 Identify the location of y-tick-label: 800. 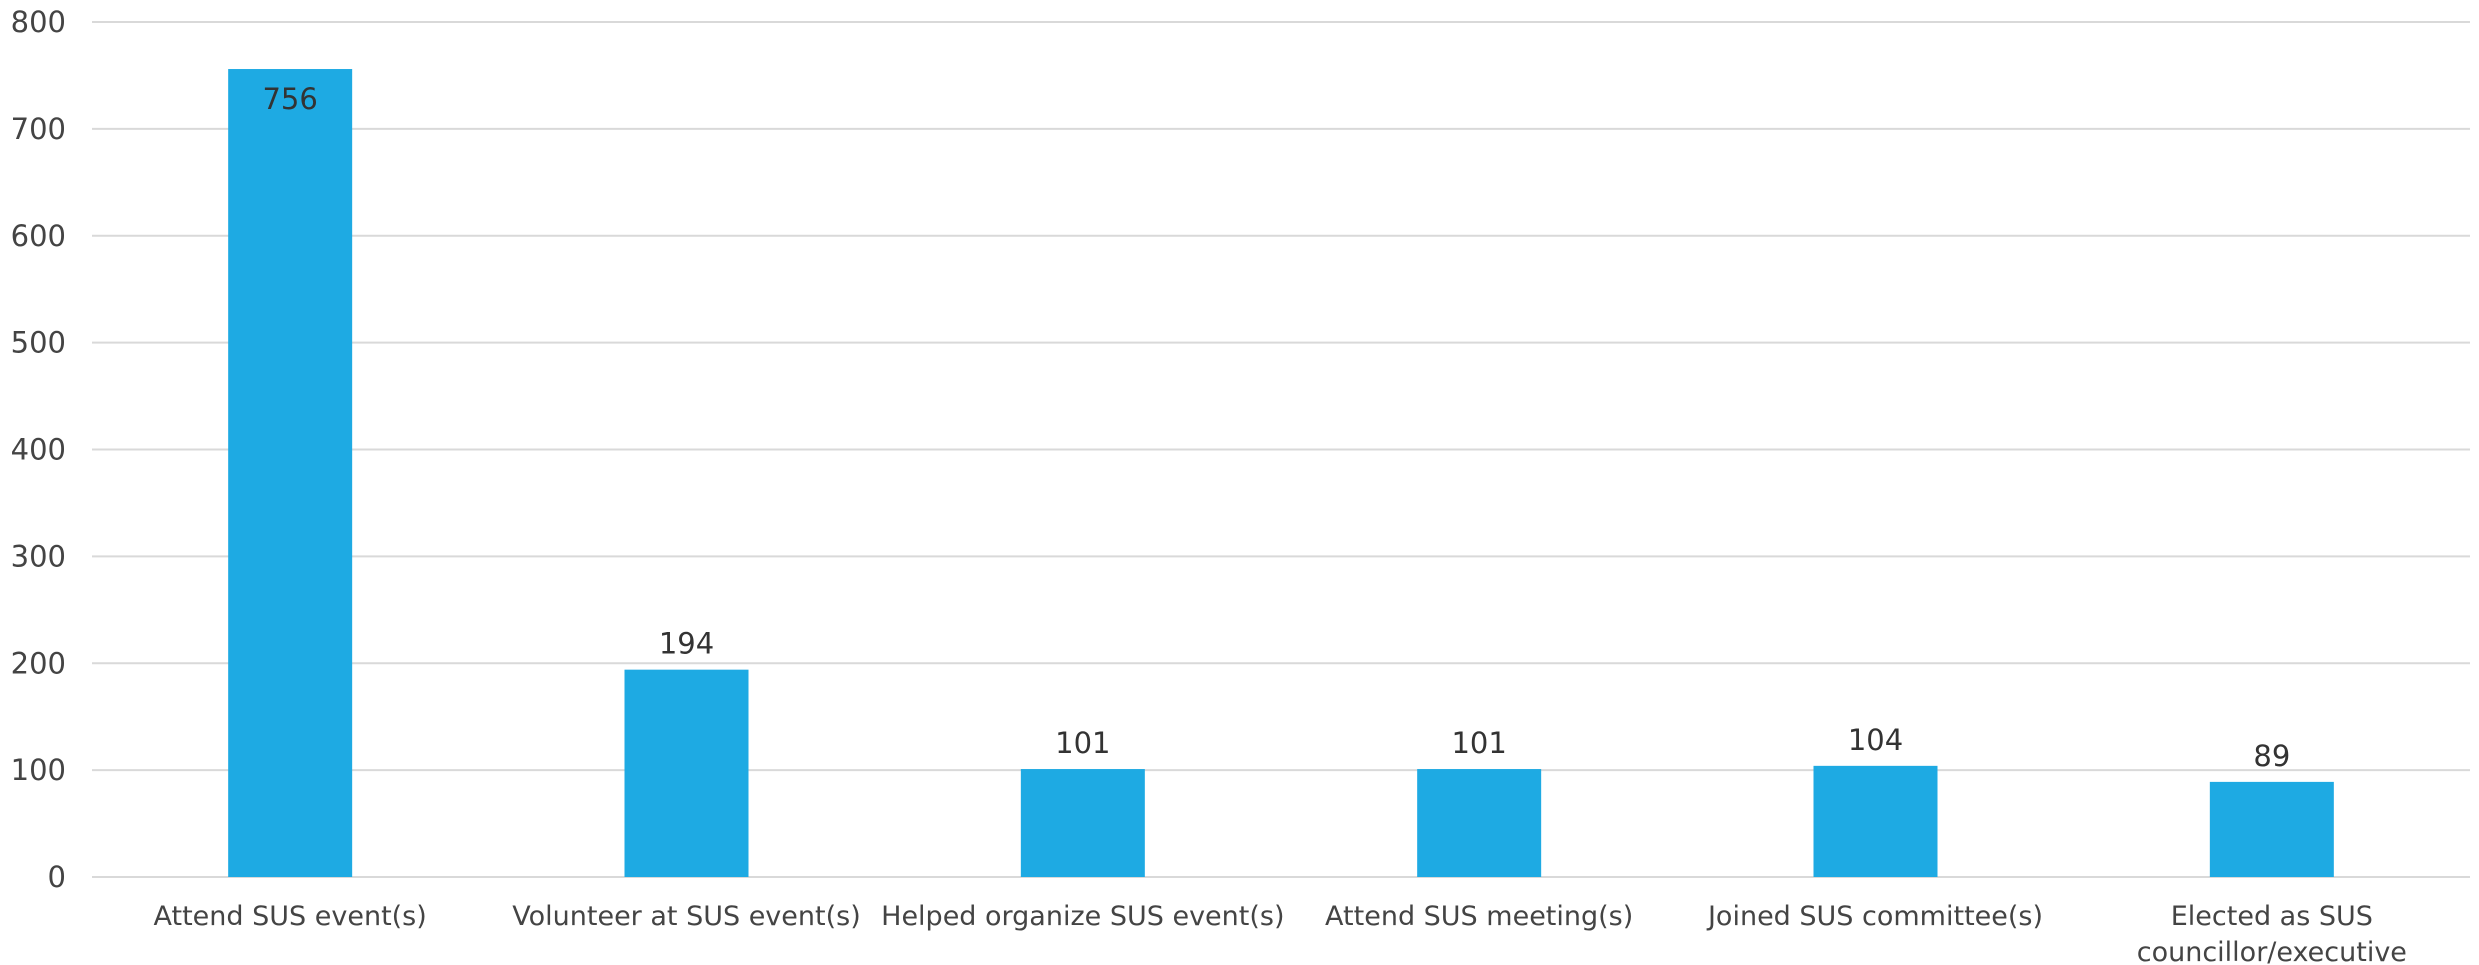
(38, 22).